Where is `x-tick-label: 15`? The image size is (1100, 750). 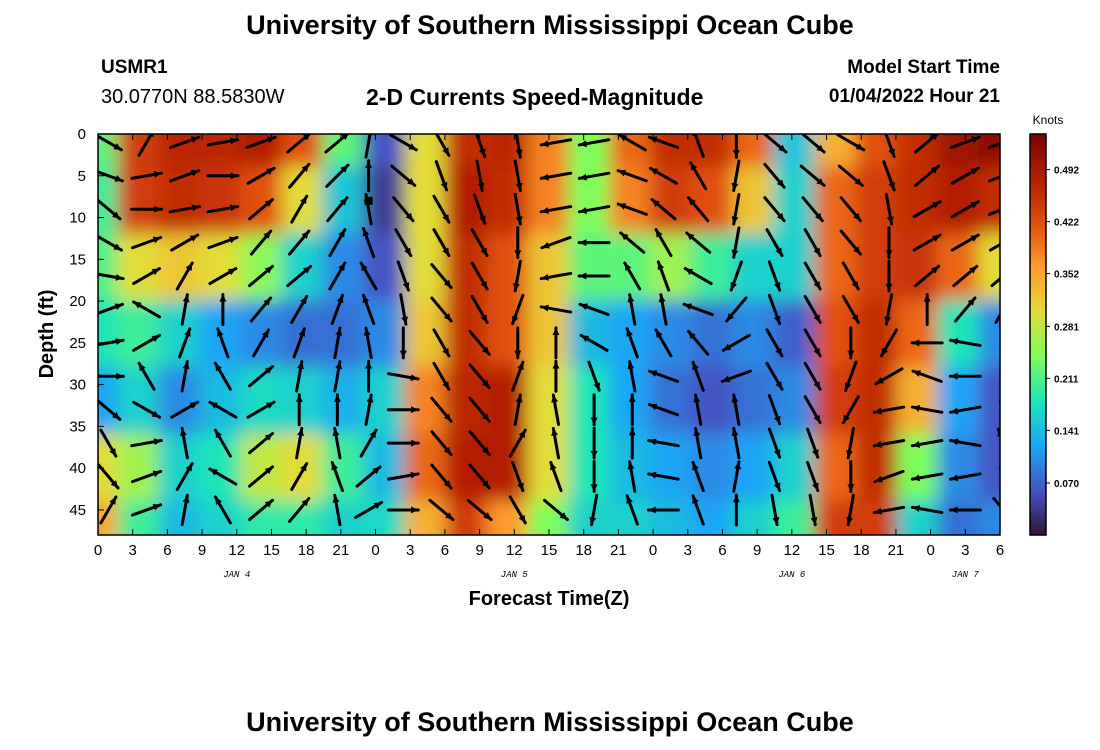
x-tick-label: 15 is located at coordinates (826, 550).